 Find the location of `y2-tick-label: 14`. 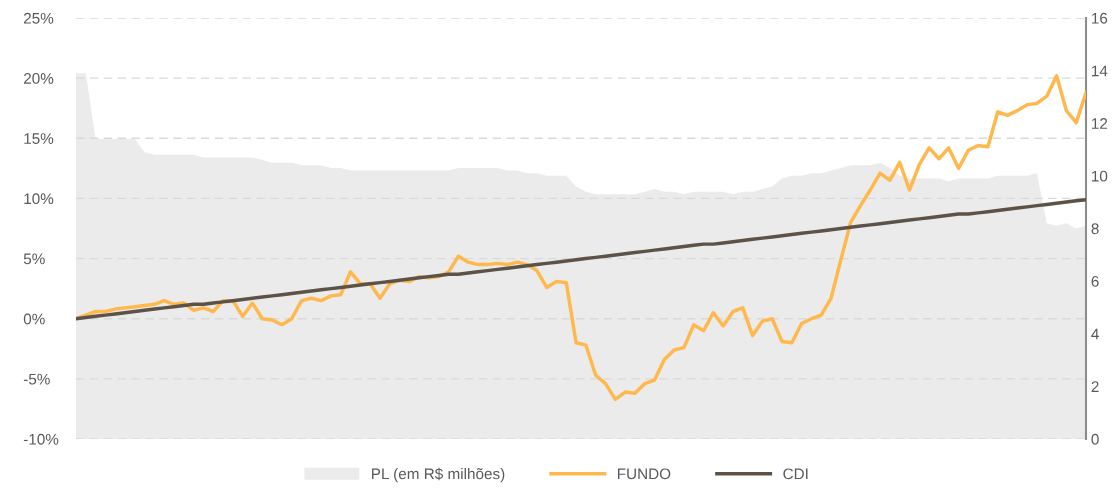

y2-tick-label: 14 is located at coordinates (1100, 71).